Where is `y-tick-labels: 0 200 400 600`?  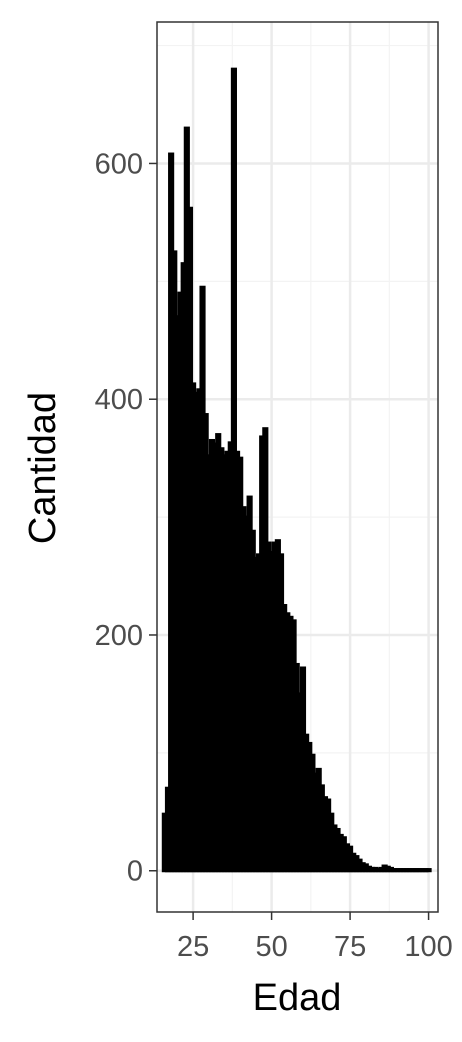
y-tick-labels: 0 200 400 600 is located at coordinates (119, 517).